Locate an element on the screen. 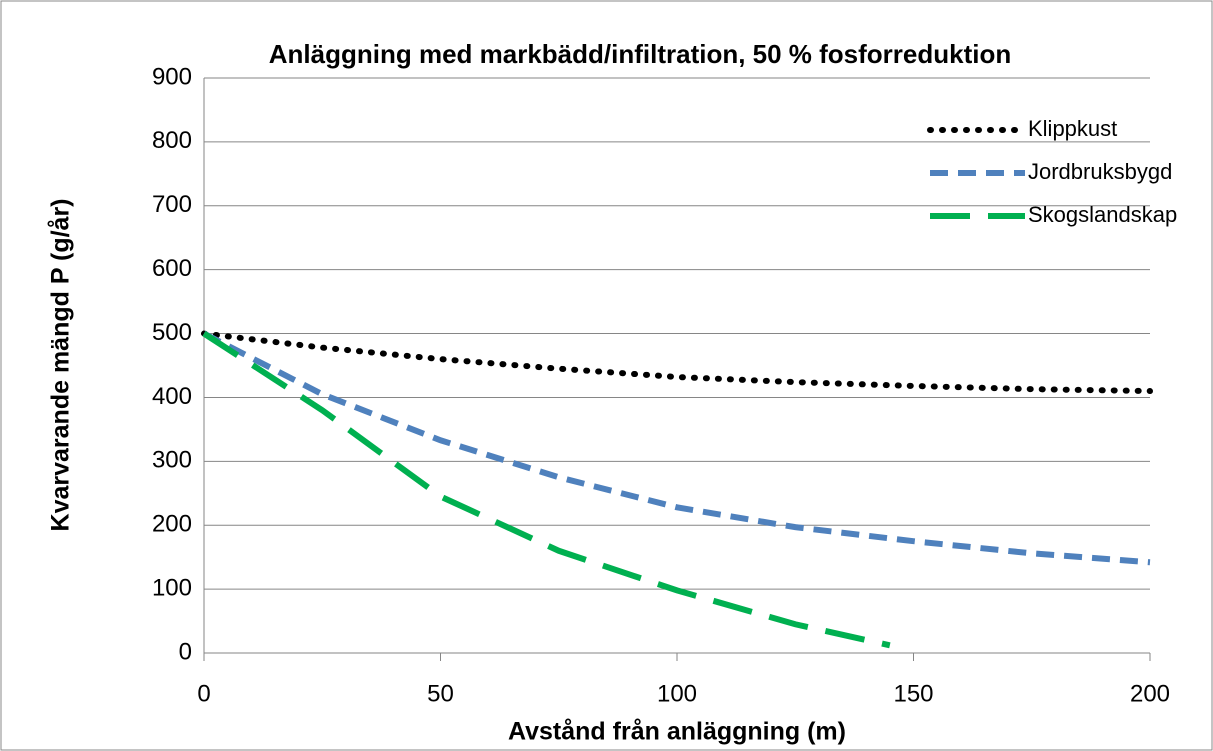 The image size is (1213, 751). legend-label: Skogslandskap is located at coordinates (1102, 214).